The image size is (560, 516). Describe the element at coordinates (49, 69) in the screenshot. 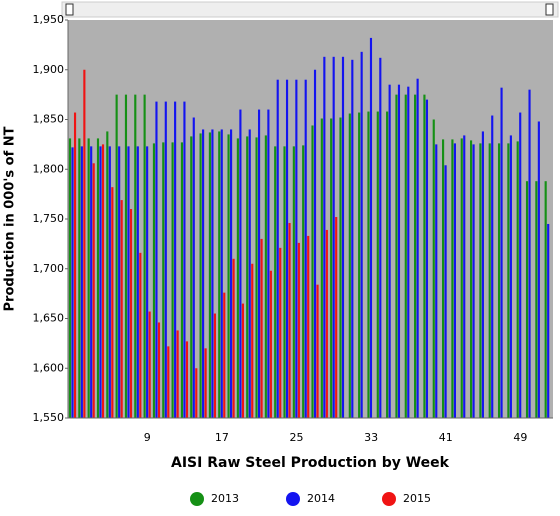

I see `y-tick-label: 1,900` at that location.